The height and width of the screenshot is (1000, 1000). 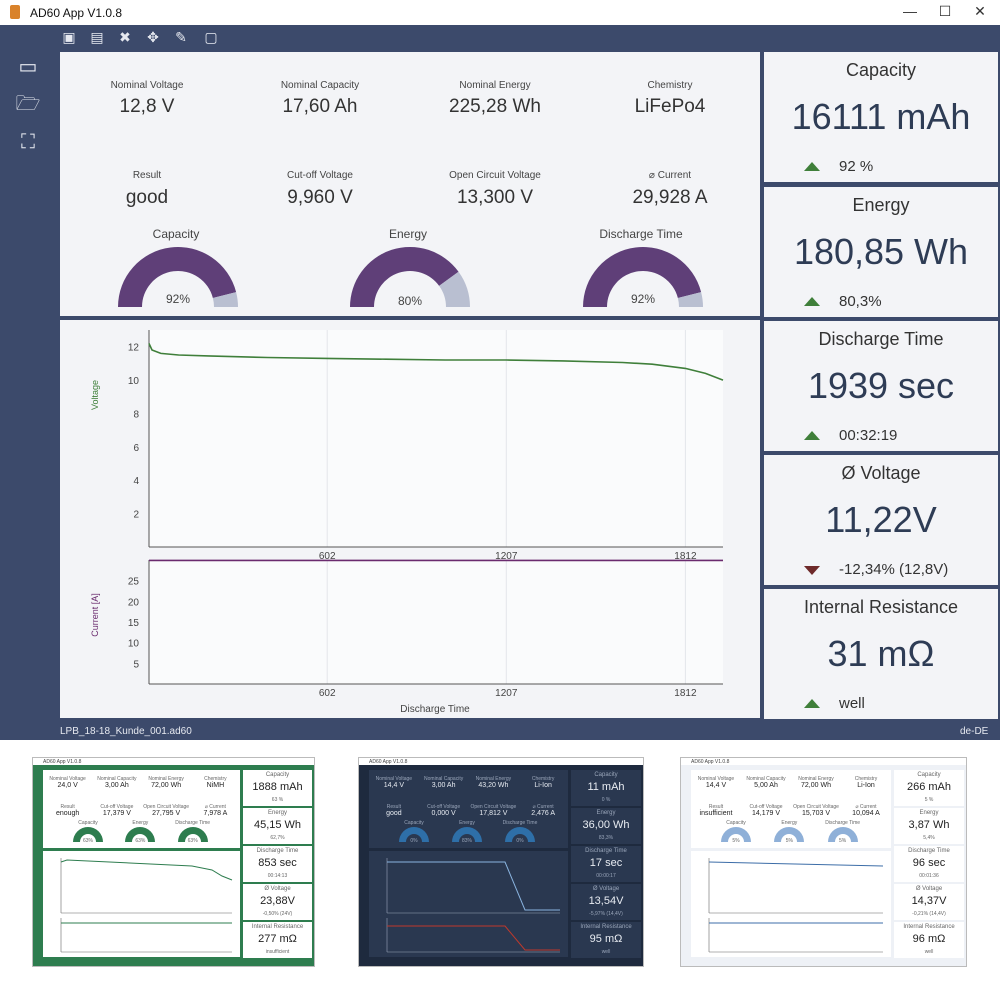 What do you see at coordinates (147, 197) in the screenshot?
I see `result-value: good` at bounding box center [147, 197].